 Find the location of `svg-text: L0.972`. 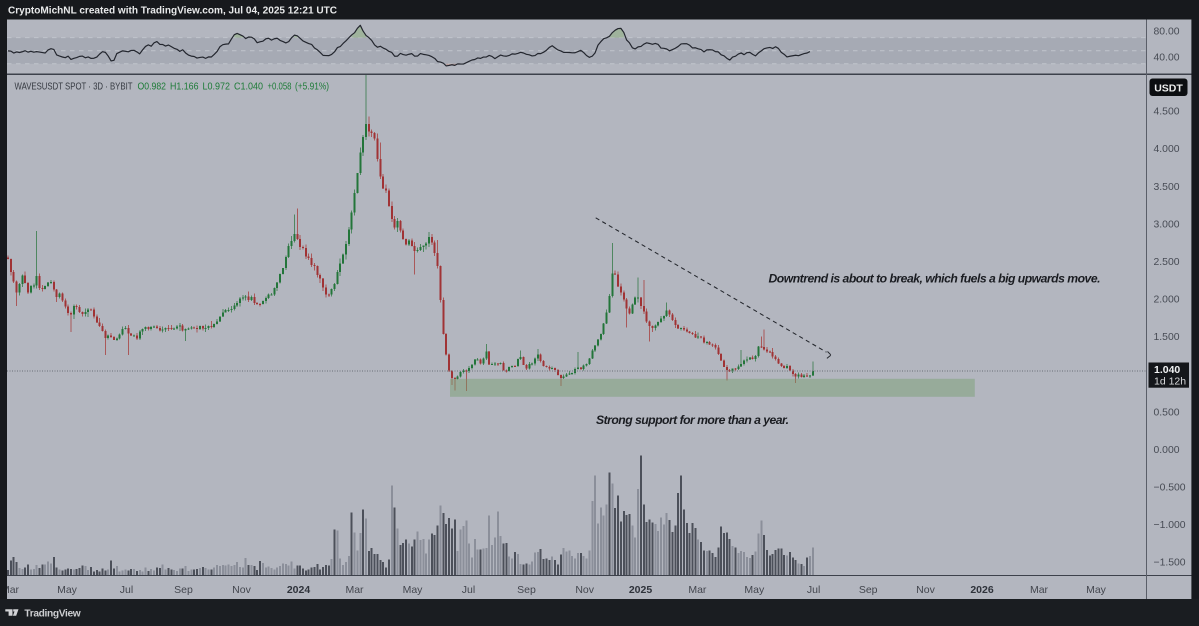

svg-text: L0.972 is located at coordinates (217, 87).